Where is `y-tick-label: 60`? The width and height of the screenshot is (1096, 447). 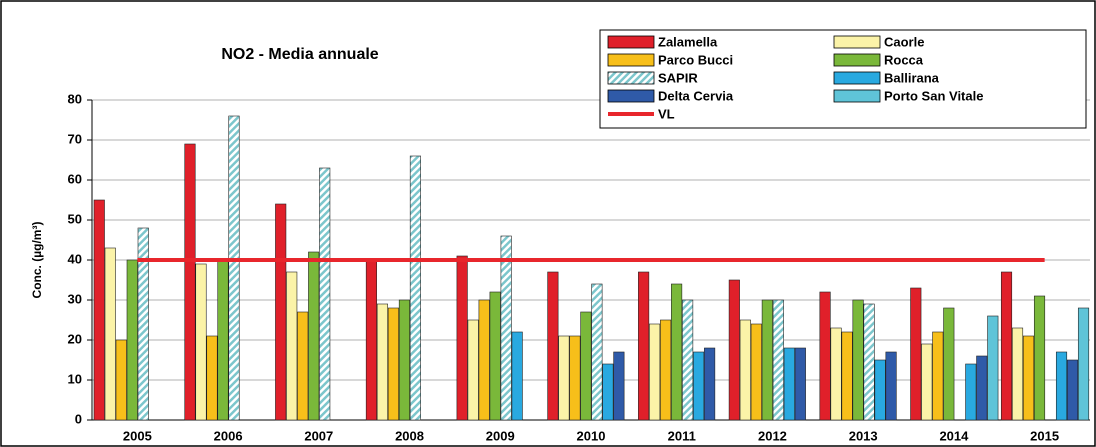 y-tick-label: 60 is located at coordinates (75, 178).